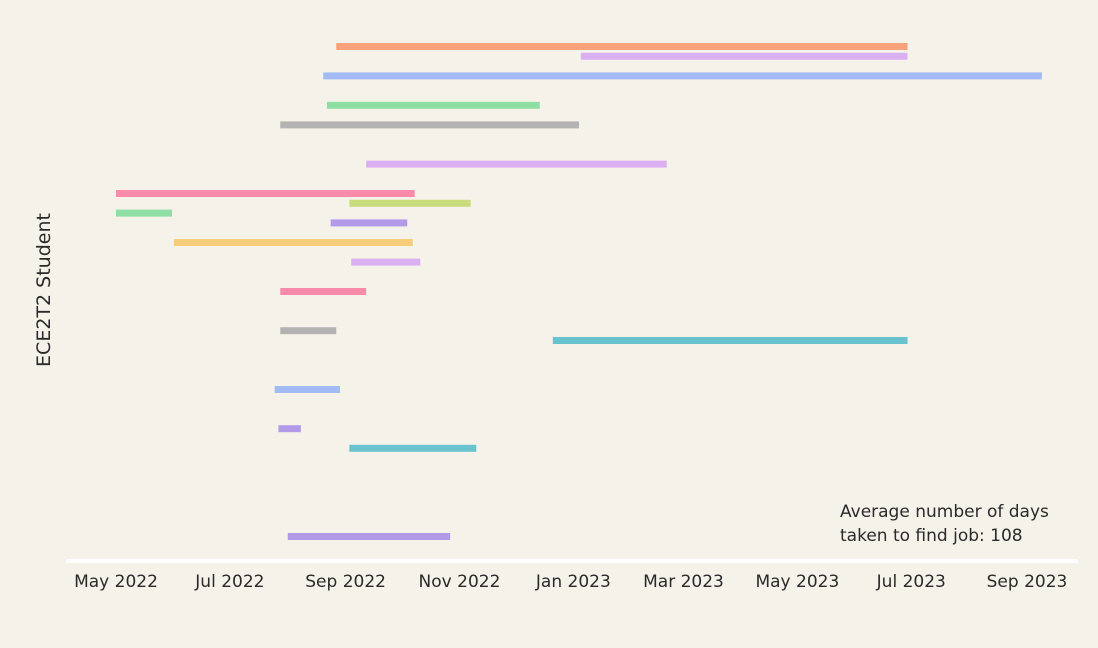  What do you see at coordinates (797, 582) in the screenshot?
I see `x-tick-label: May 2023` at bounding box center [797, 582].